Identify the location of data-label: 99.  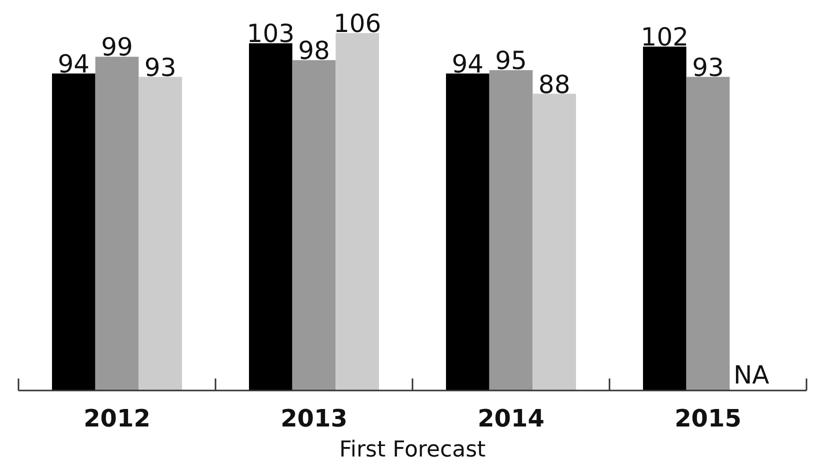
(117, 47).